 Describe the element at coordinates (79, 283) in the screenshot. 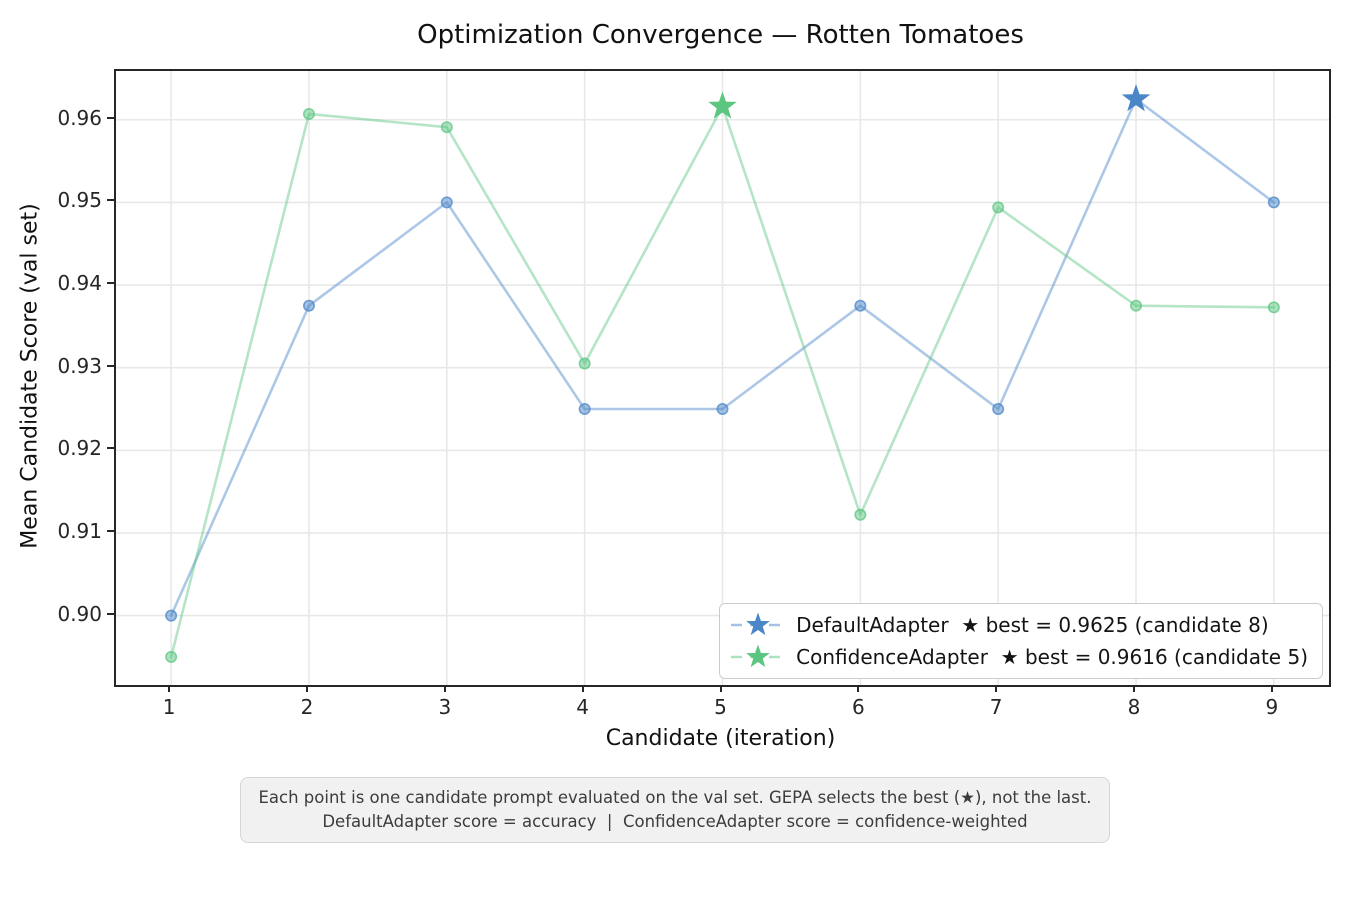

I see `y-tick-label: 0.94` at that location.